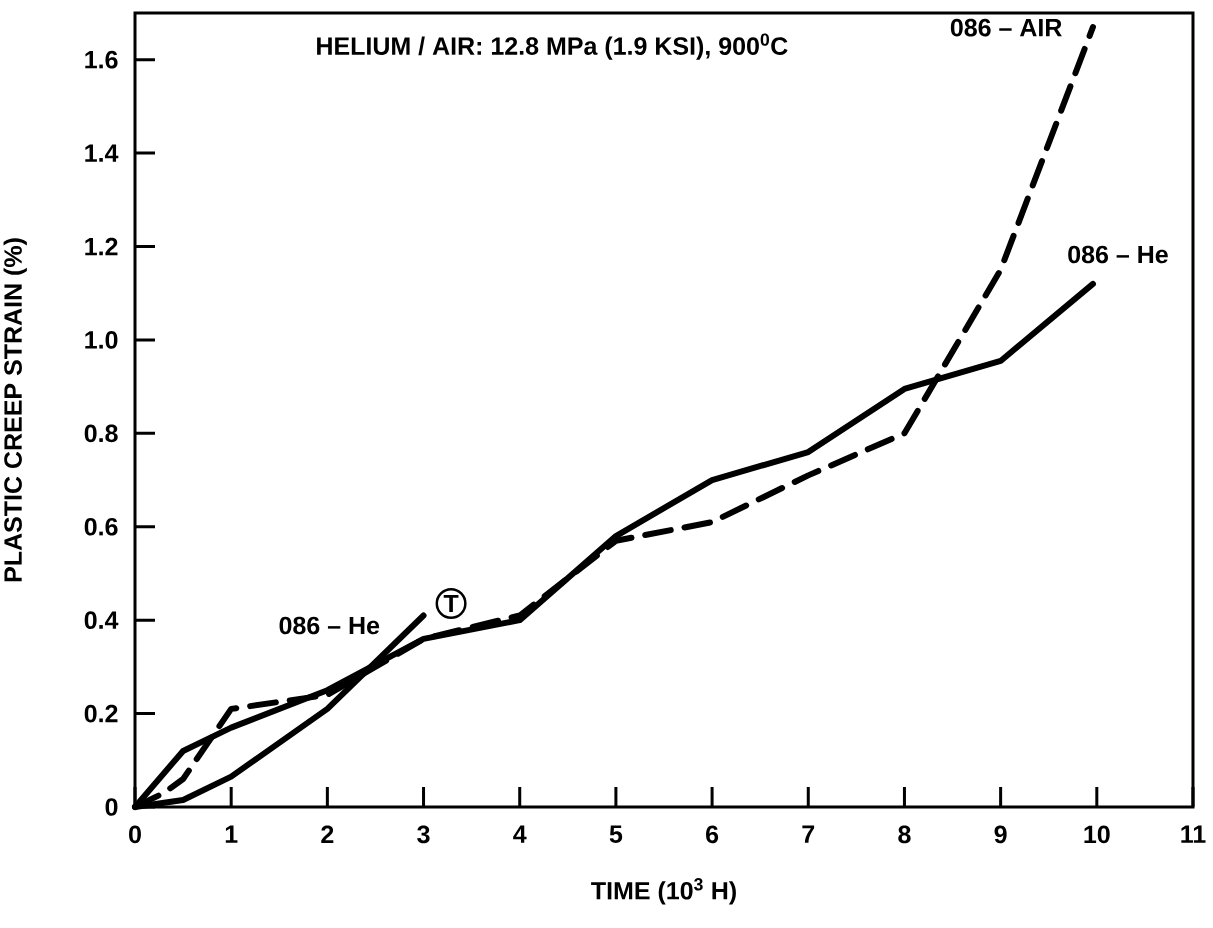 This screenshot has height=928, width=1213. I want to click on x-tick-label: 6, so click(712, 834).